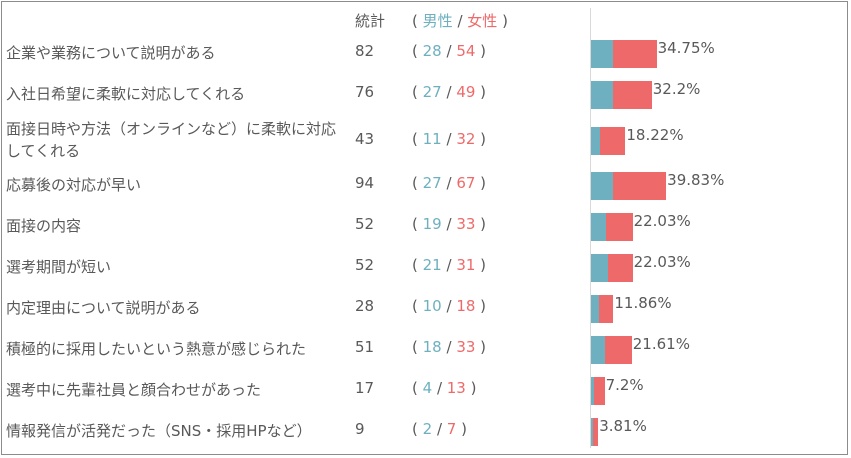  I want to click on female-count: 13, so click(456, 388).